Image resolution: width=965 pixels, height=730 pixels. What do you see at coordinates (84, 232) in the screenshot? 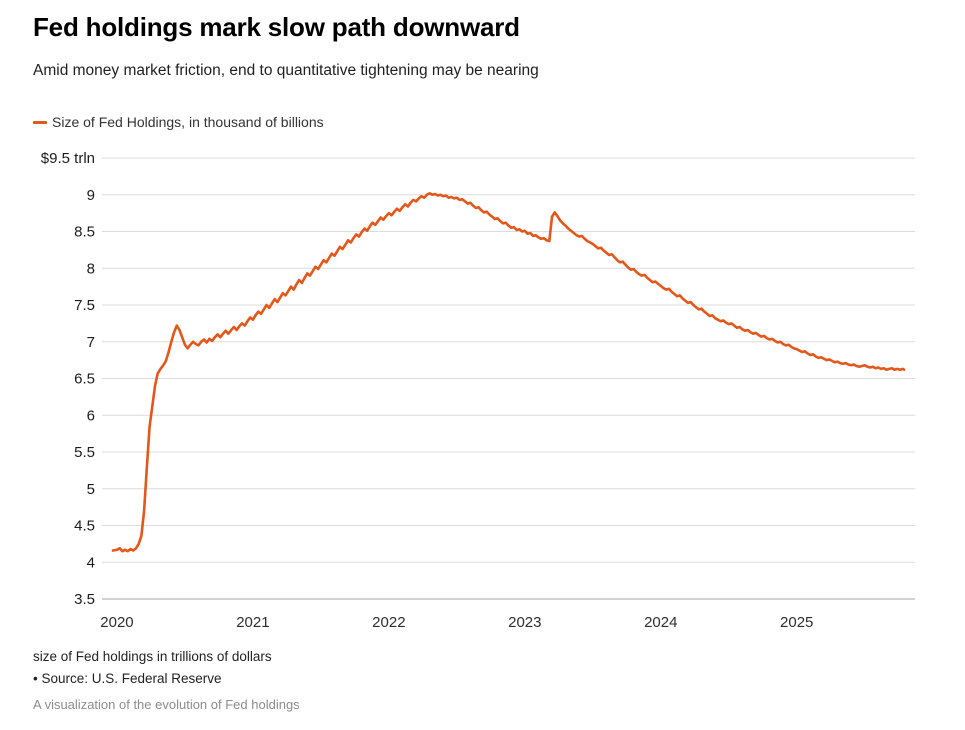
I see `y-tick-label: 8.5` at bounding box center [84, 232].